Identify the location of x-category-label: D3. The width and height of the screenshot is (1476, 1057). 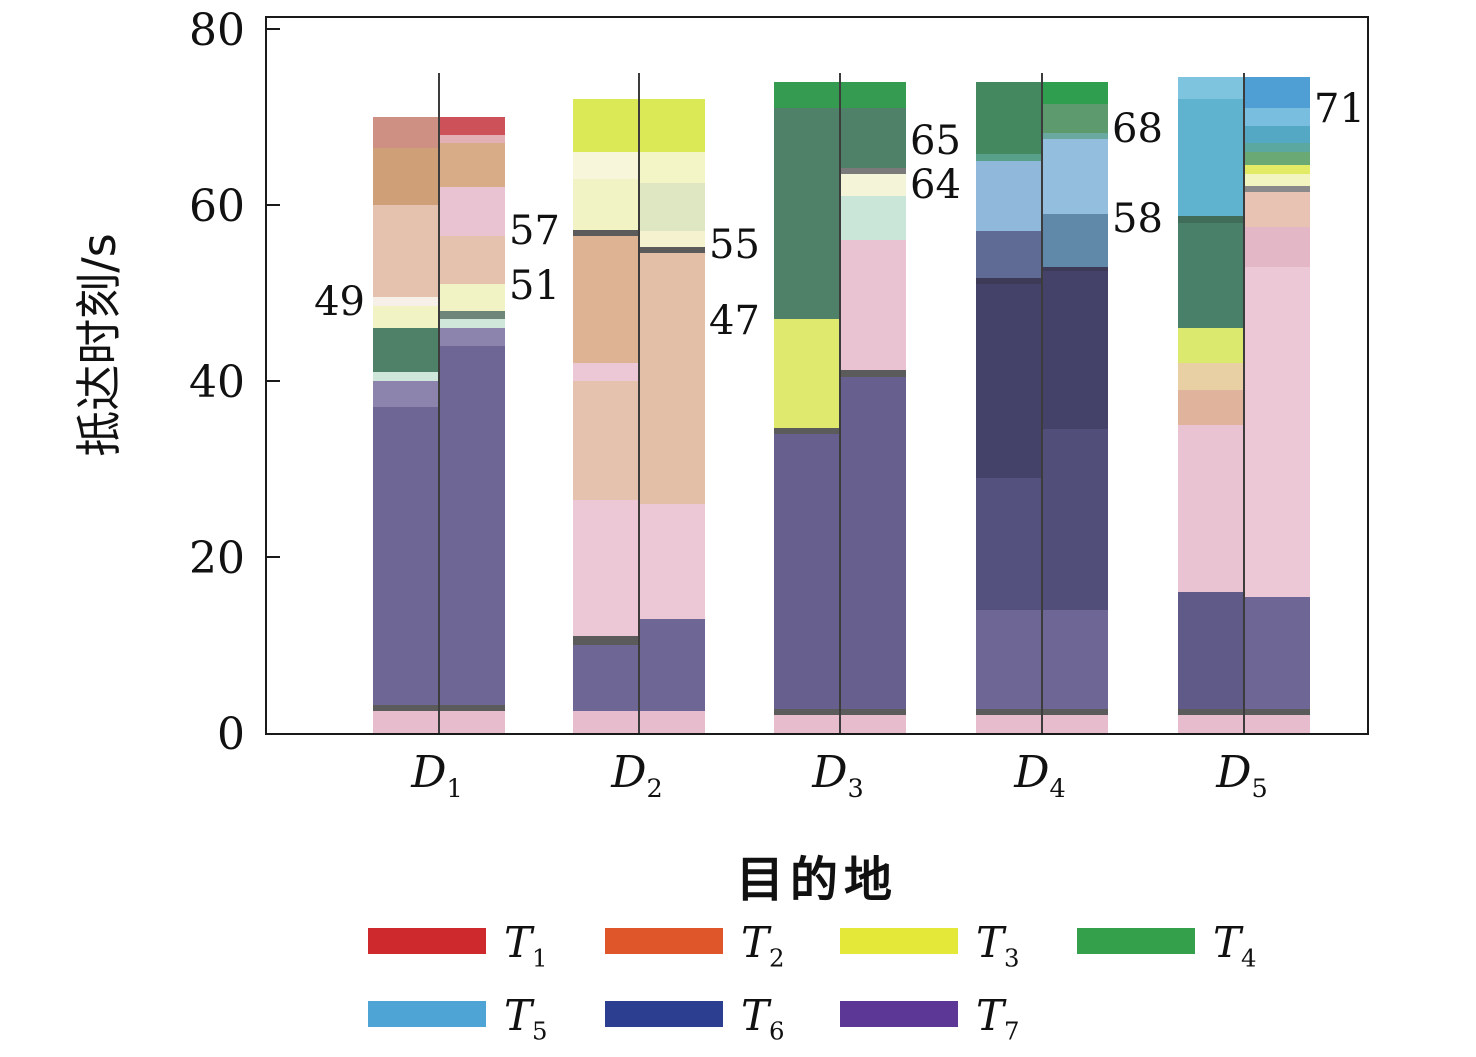
(838, 774).